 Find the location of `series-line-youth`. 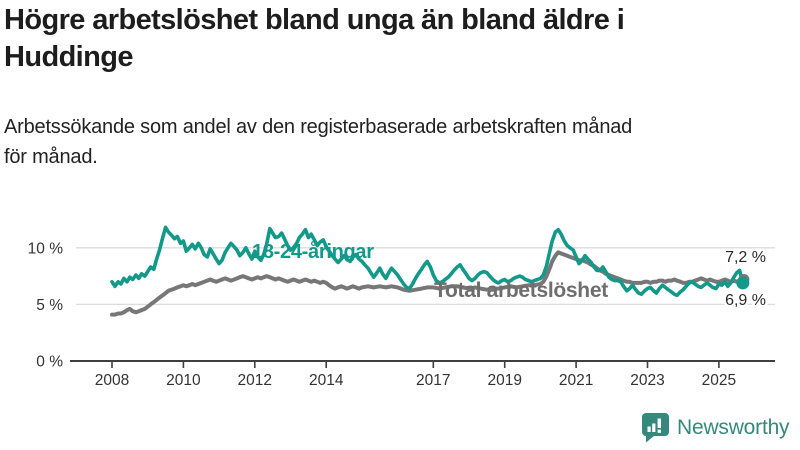

series-line-youth is located at coordinates (427, 261).